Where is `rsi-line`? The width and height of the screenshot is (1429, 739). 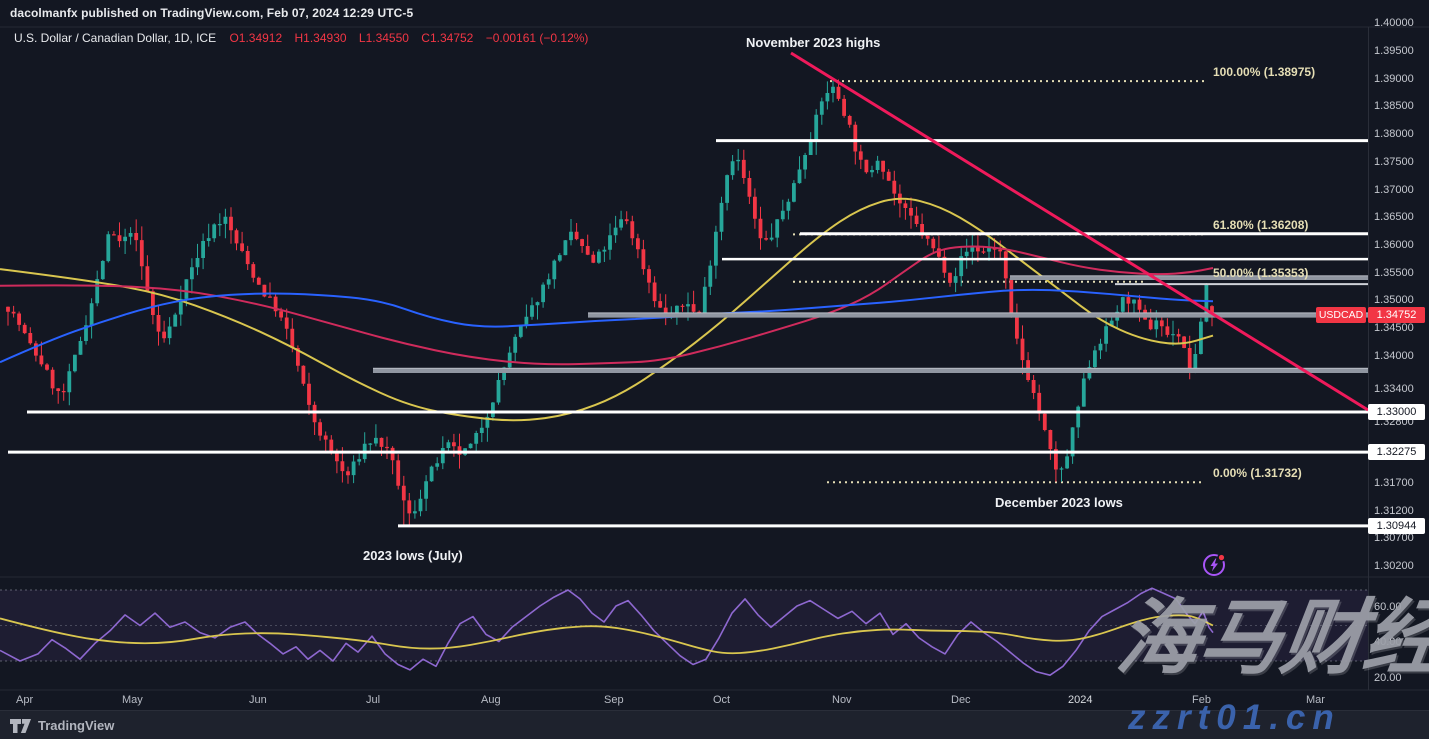 rsi-line is located at coordinates (607, 631).